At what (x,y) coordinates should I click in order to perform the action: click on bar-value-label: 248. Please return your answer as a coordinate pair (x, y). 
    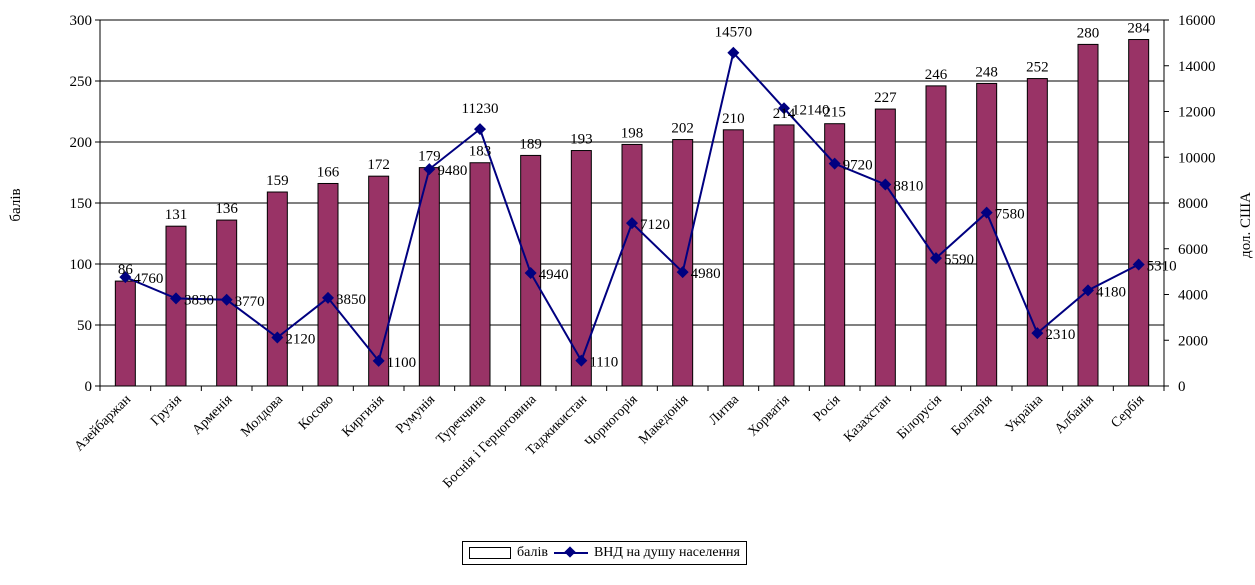
    Looking at the image, I should click on (986, 72).